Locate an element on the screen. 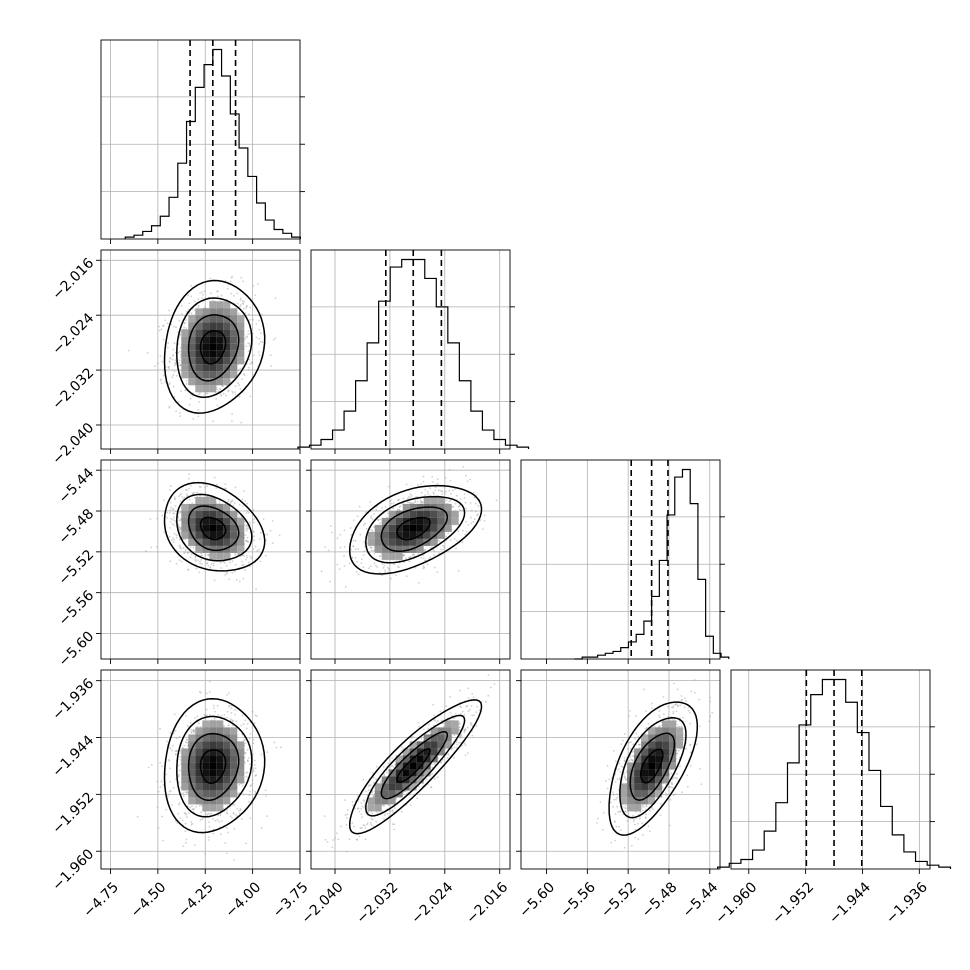 The image size is (970, 970). x-tick-label: −4.50 is located at coordinates (149, 900).